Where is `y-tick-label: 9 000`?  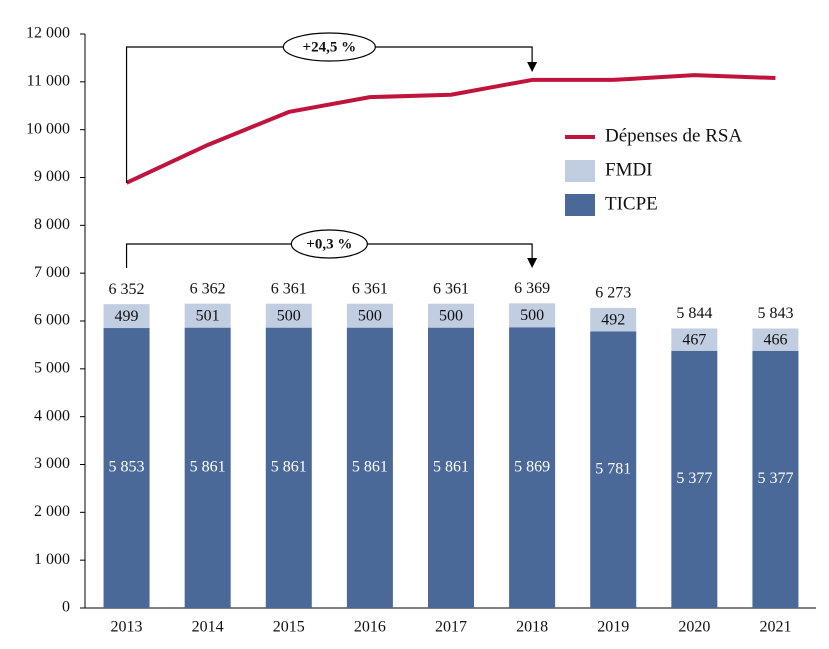 y-tick-label: 9 000 is located at coordinates (52, 176).